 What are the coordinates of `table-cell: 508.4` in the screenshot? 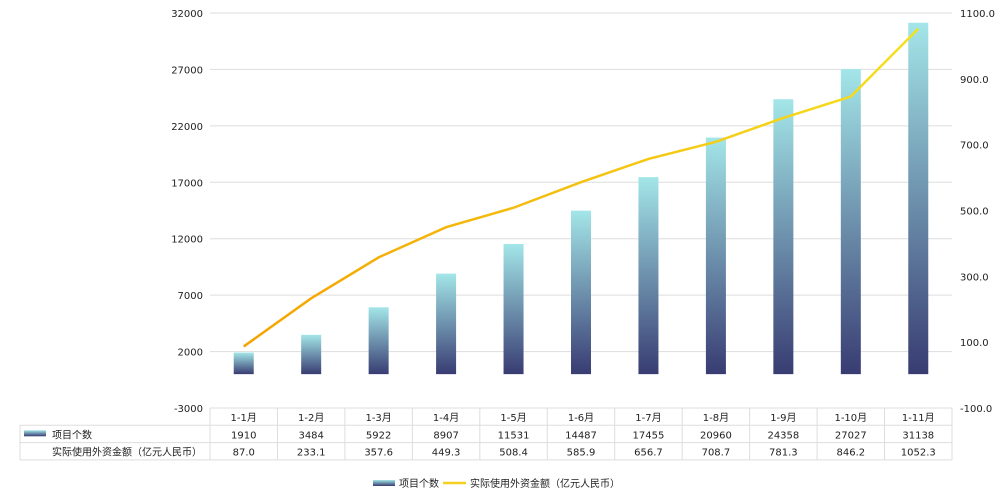 It's located at (513, 453).